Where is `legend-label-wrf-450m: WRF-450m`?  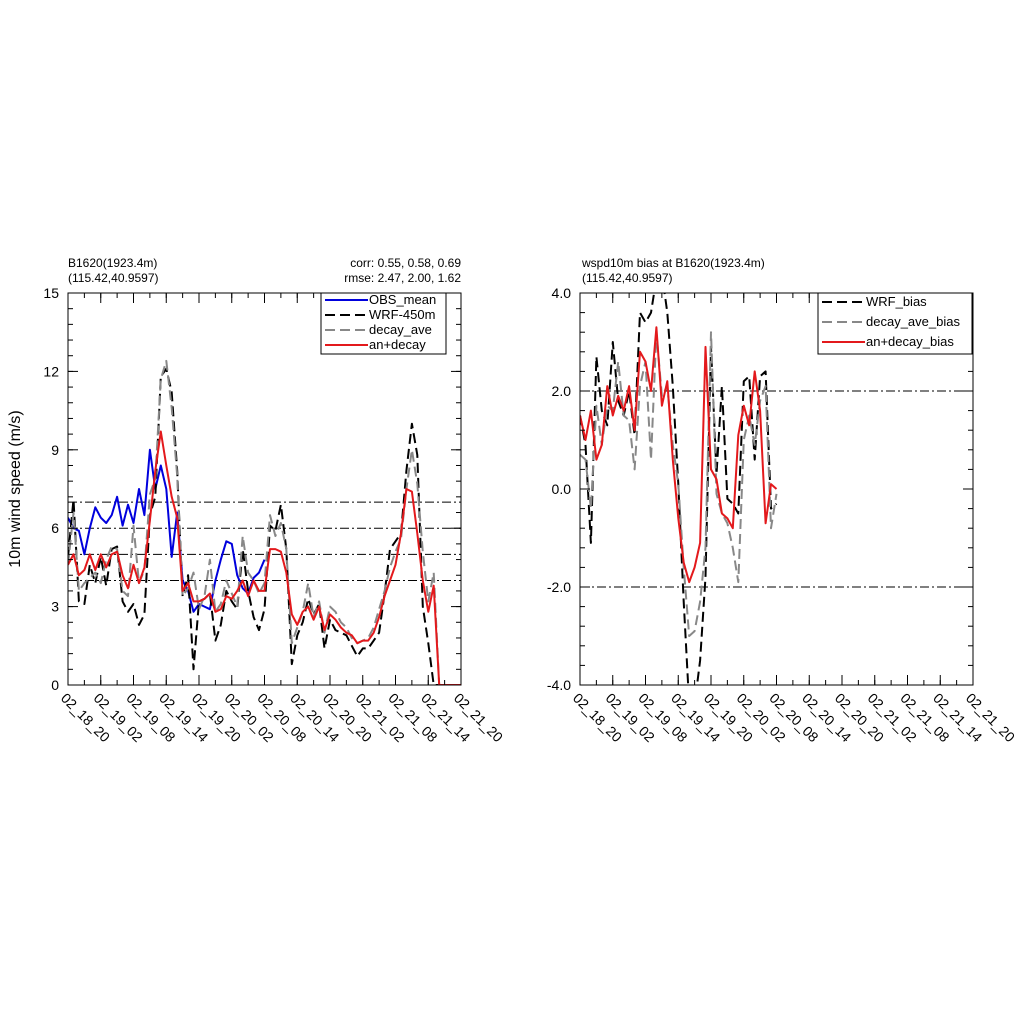 legend-label-wrf-450m: WRF-450m is located at coordinates (402, 314).